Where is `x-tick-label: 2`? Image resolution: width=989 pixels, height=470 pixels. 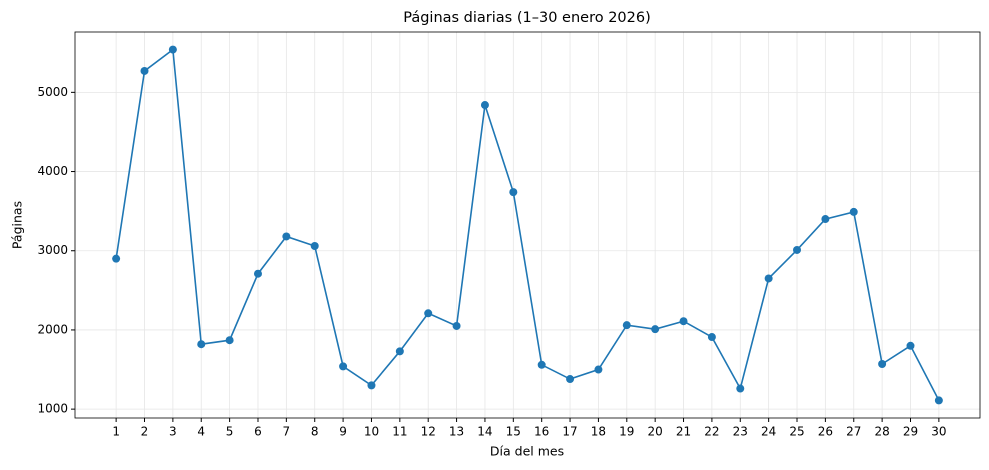
x-tick-label: 2 is located at coordinates (145, 432).